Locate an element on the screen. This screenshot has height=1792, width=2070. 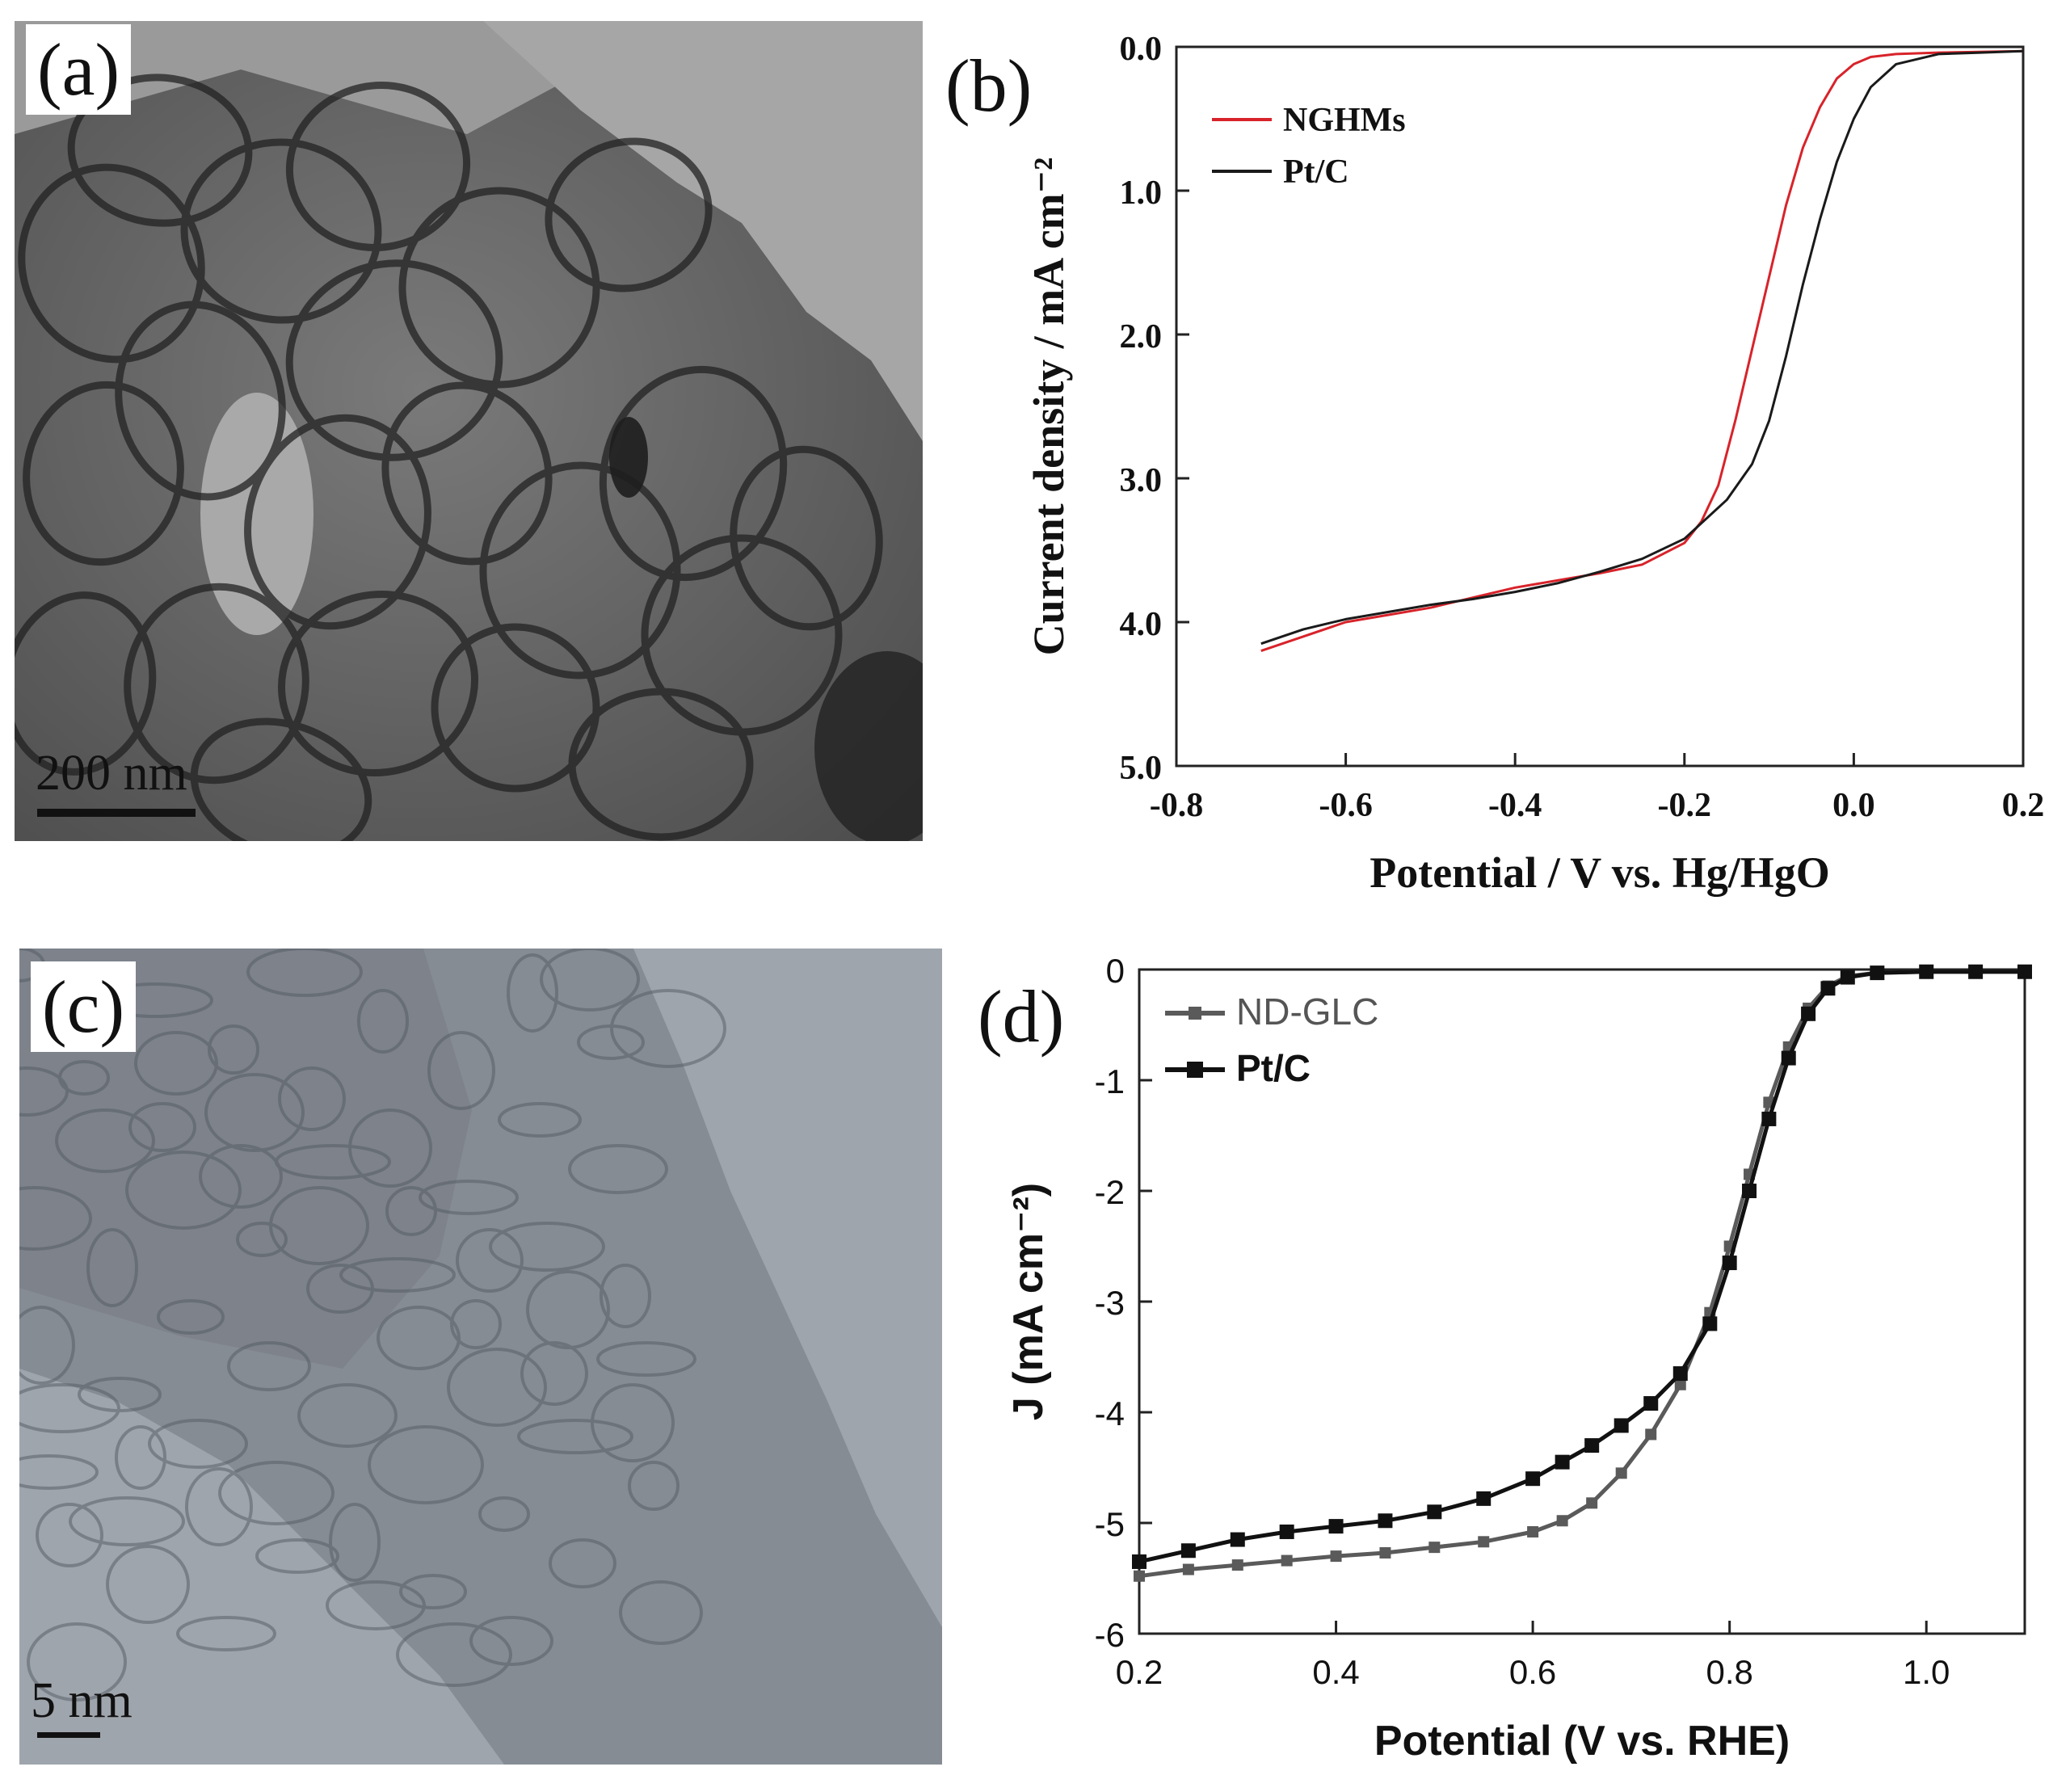
scale-bar-label-a: 200 nm is located at coordinates (111, 773).